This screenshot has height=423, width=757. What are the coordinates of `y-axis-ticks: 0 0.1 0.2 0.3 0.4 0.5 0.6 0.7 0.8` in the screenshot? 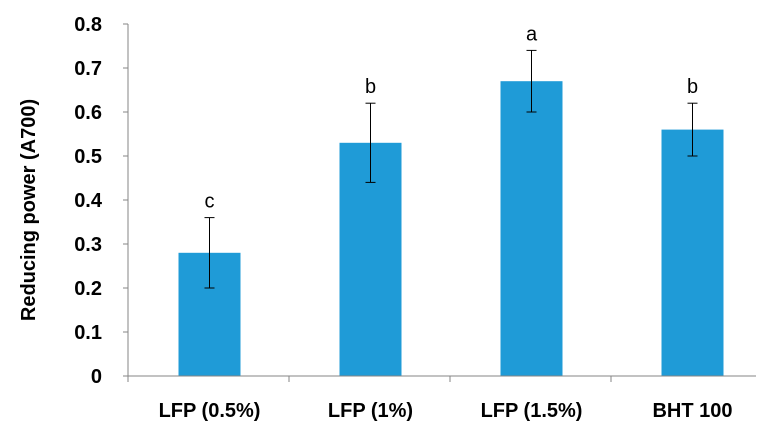 It's located at (101, 201).